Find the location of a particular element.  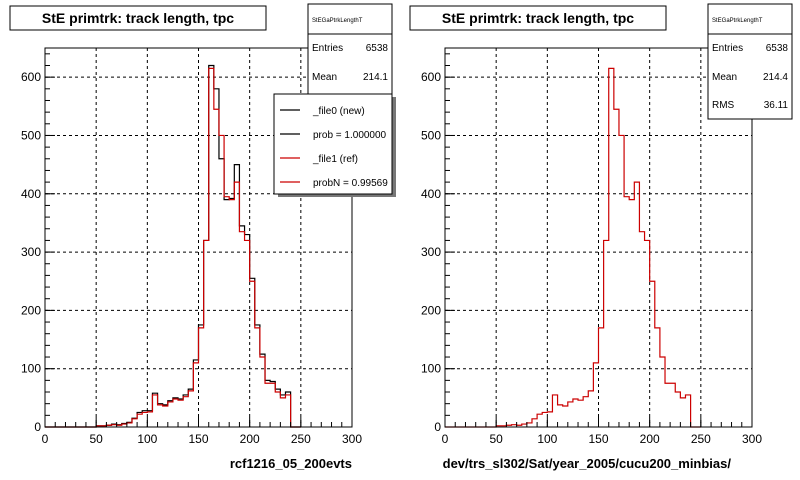

right-xtick-label-0: 0 is located at coordinates (445, 439).